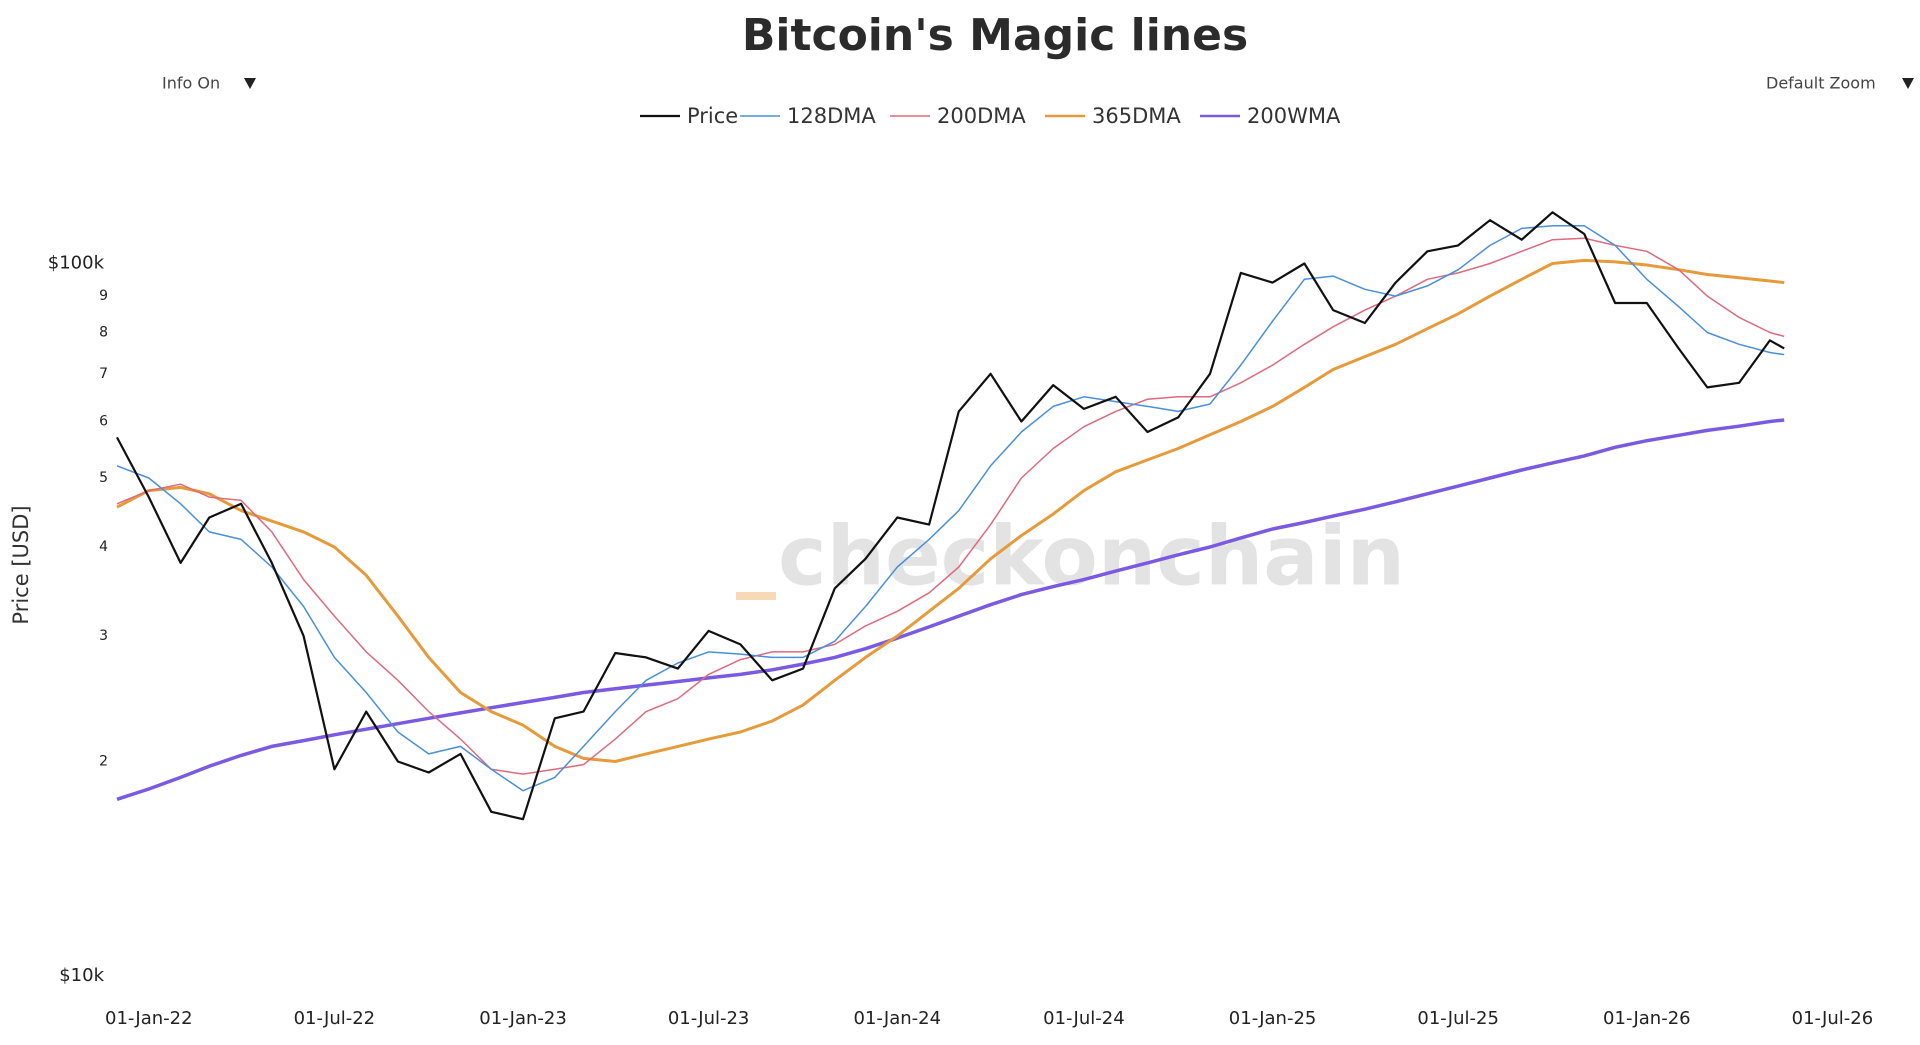  What do you see at coordinates (1084, 1018) in the screenshot?
I see `x-tick-label: 01-Jul-24` at bounding box center [1084, 1018].